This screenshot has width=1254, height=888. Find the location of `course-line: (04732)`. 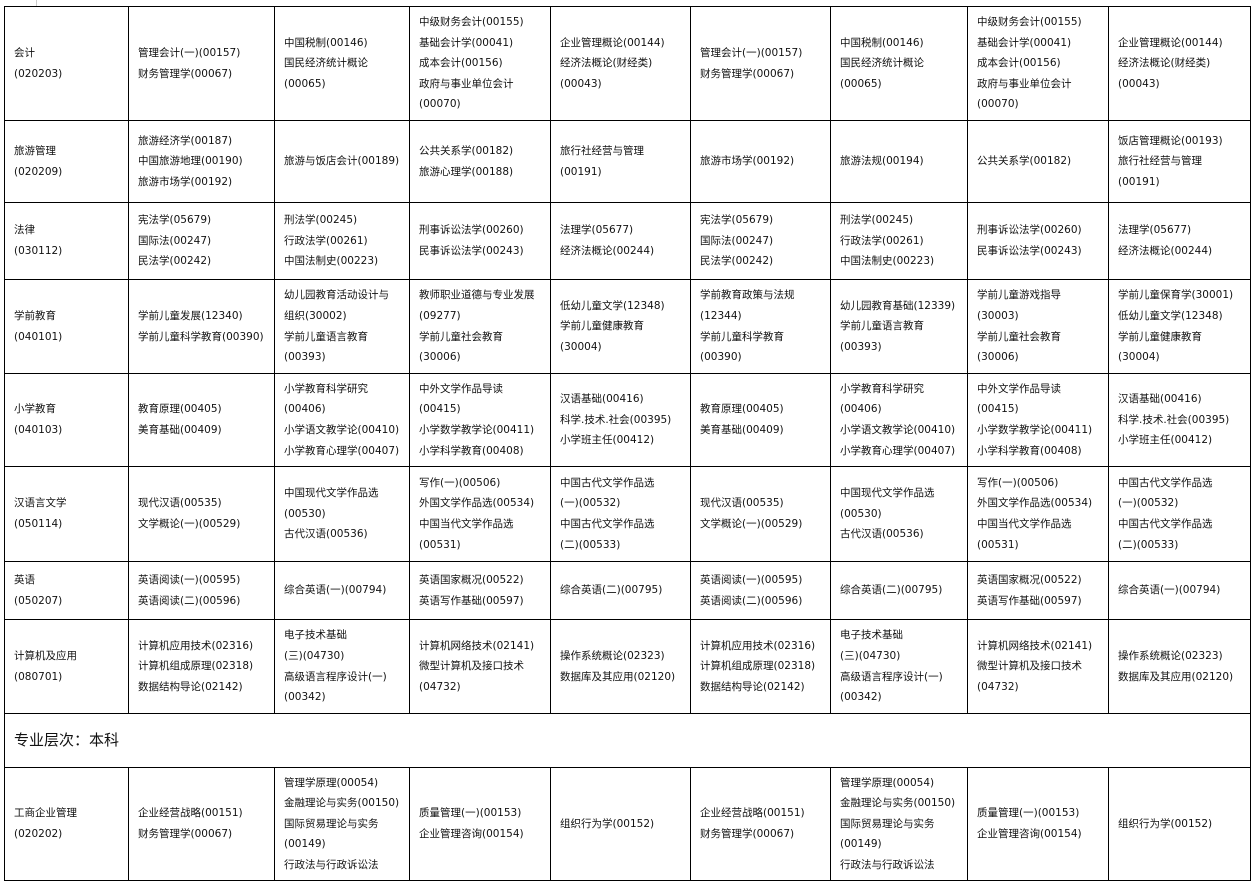

course-line: (04732) is located at coordinates (998, 686).